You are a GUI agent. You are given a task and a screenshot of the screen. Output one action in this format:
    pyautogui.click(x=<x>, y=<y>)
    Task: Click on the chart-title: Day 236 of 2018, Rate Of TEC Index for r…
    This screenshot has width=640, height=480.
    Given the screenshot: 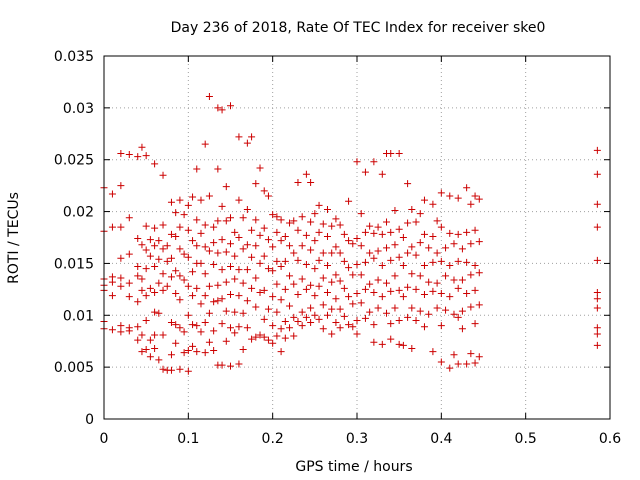 What is the action you would take?
    pyautogui.click(x=358, y=28)
    